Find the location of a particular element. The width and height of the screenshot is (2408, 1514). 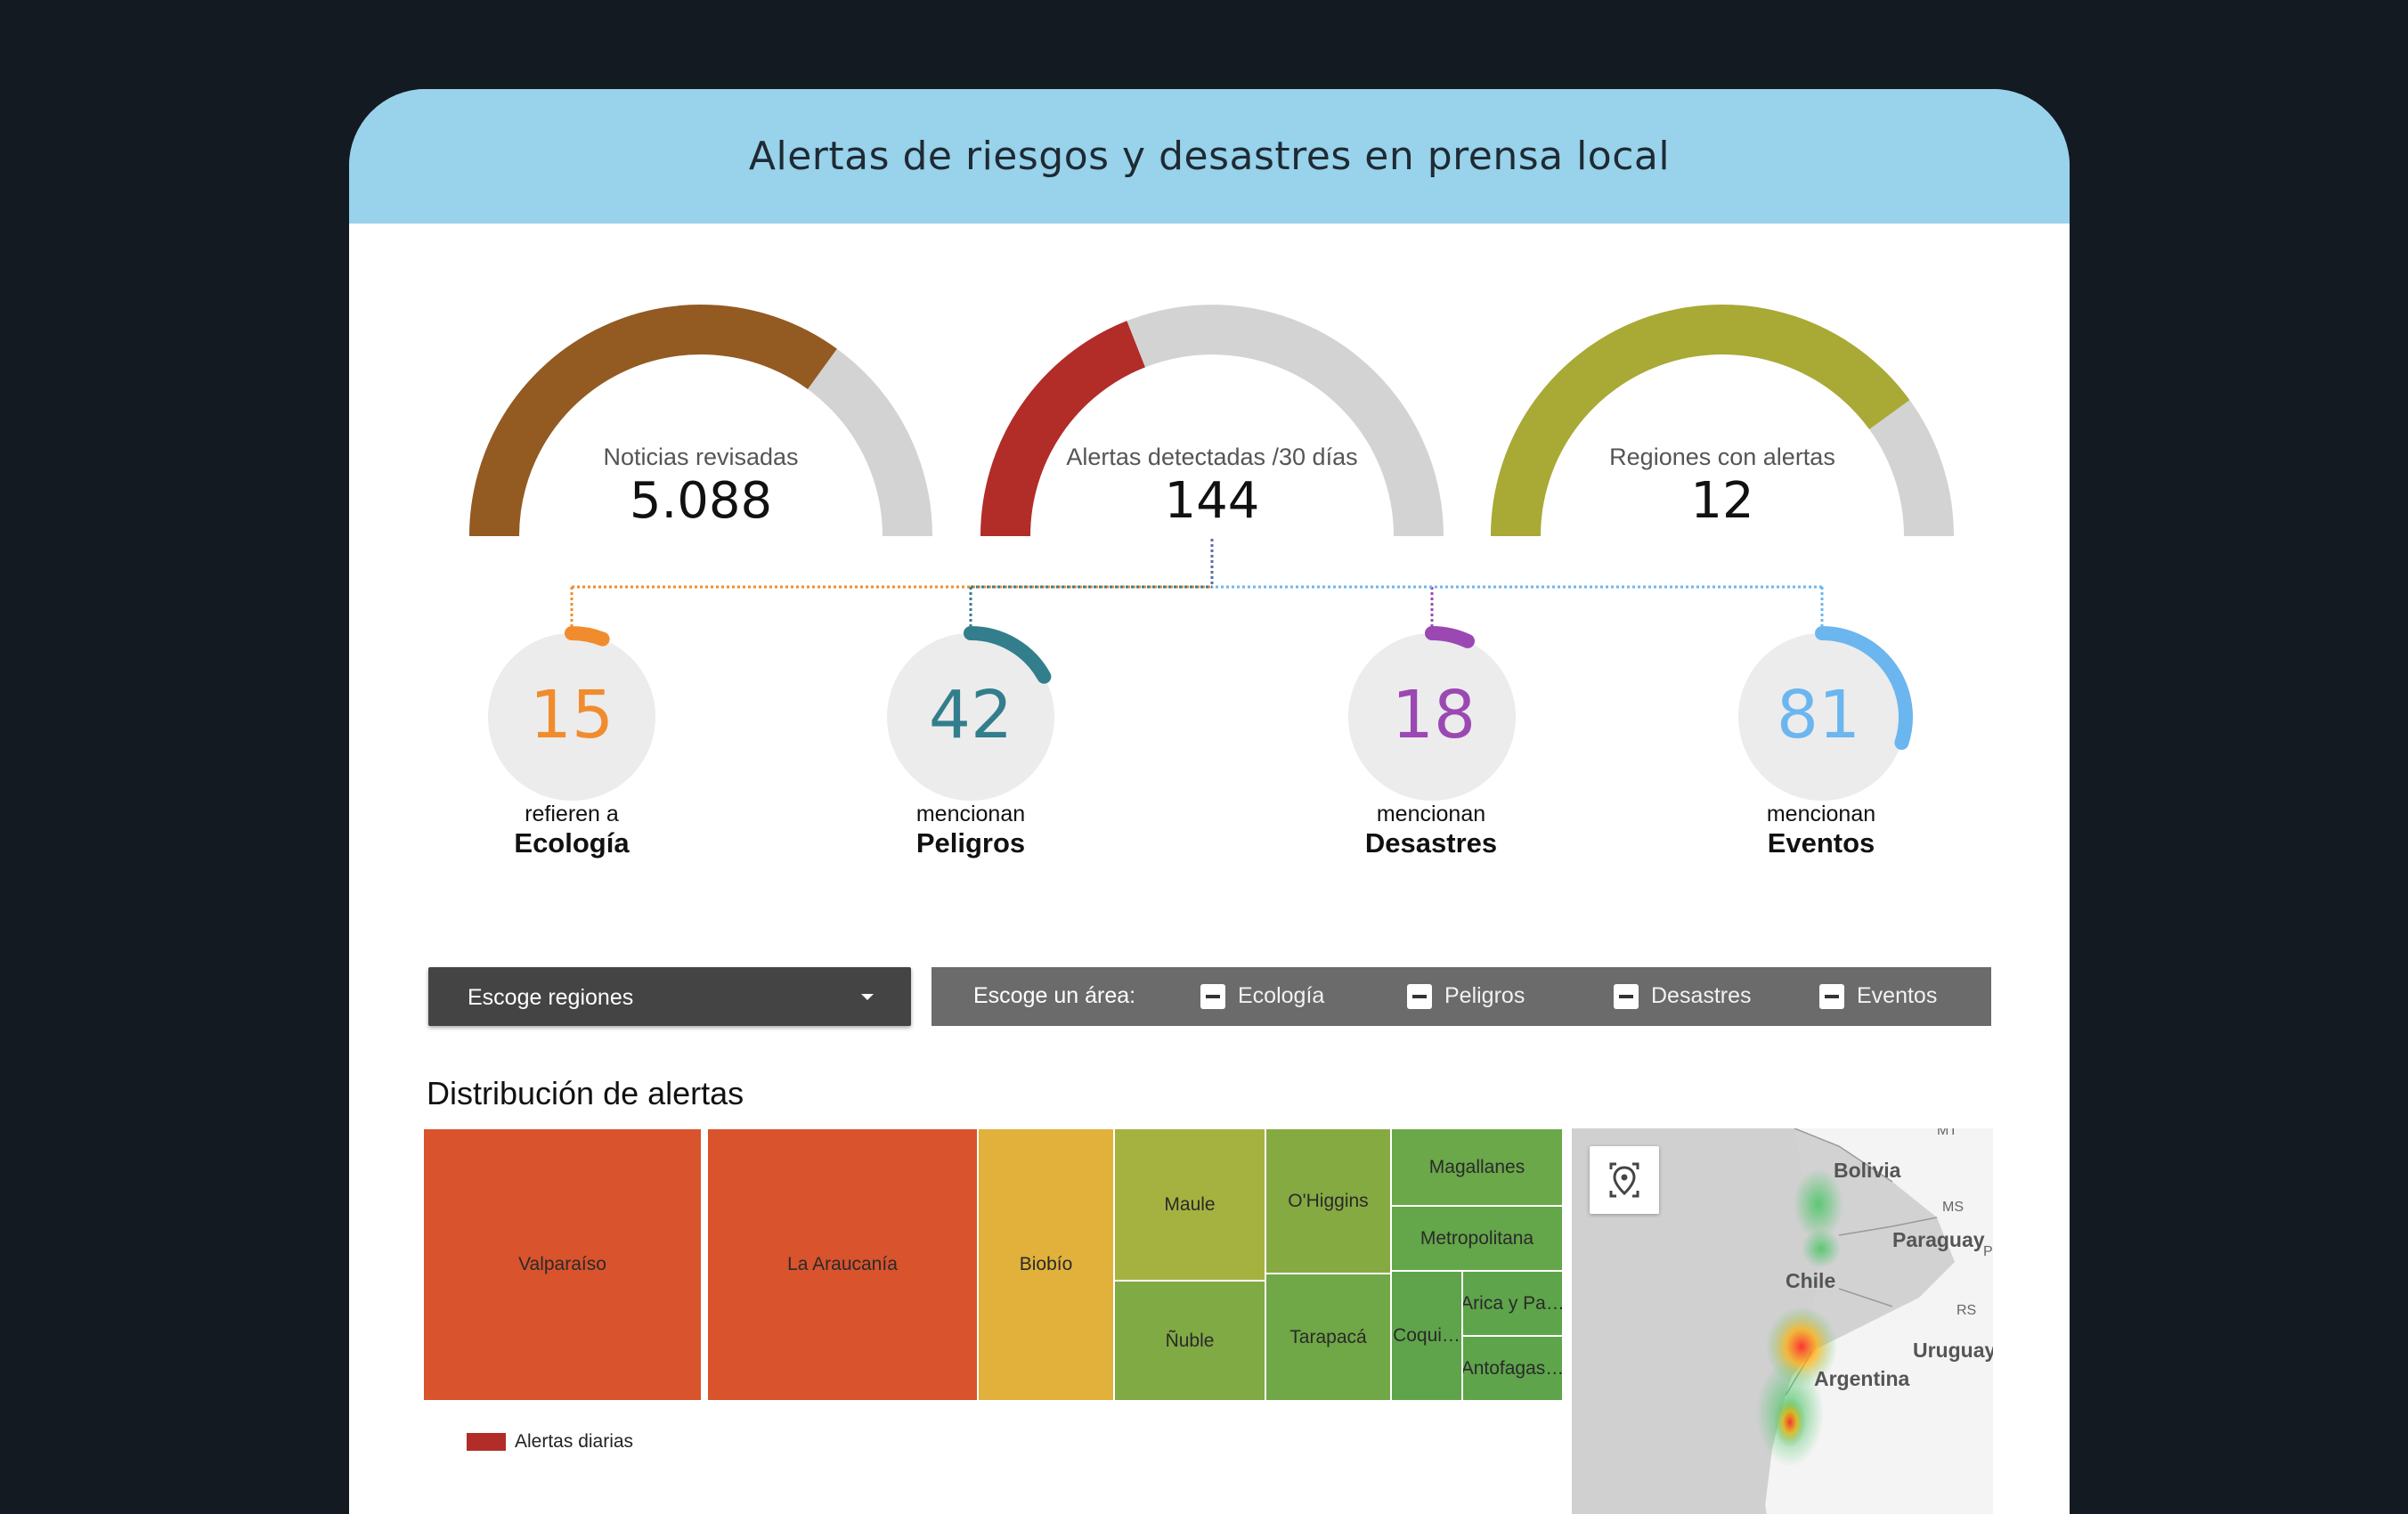

treemap-cell-label: O'Higgins is located at coordinates (1328, 1200).